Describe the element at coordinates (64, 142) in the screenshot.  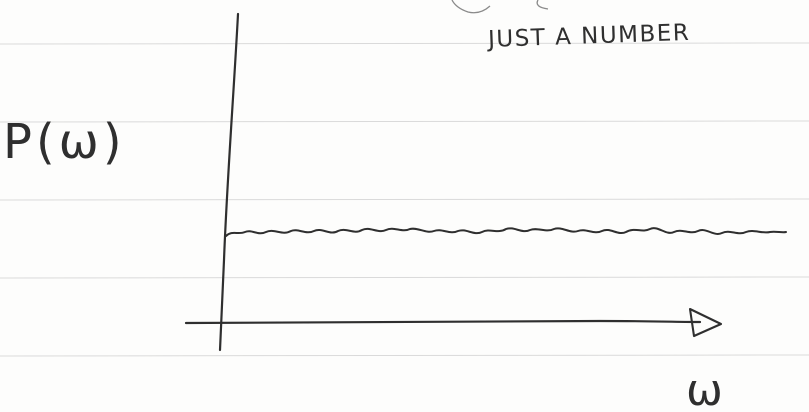
I see `y-axis-label: P(ω)` at that location.